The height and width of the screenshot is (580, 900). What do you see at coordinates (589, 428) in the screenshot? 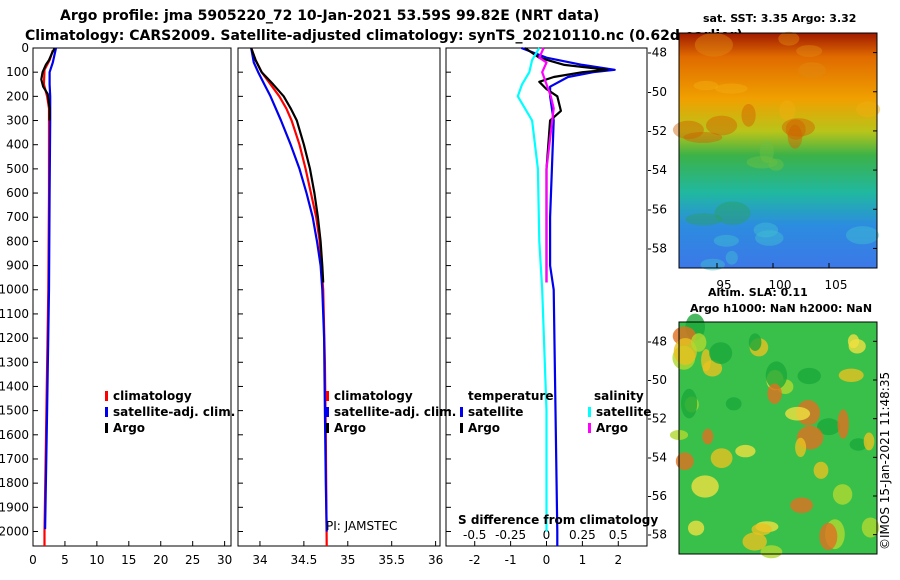
I see `legend-swatch-sal-argo` at bounding box center [589, 428].